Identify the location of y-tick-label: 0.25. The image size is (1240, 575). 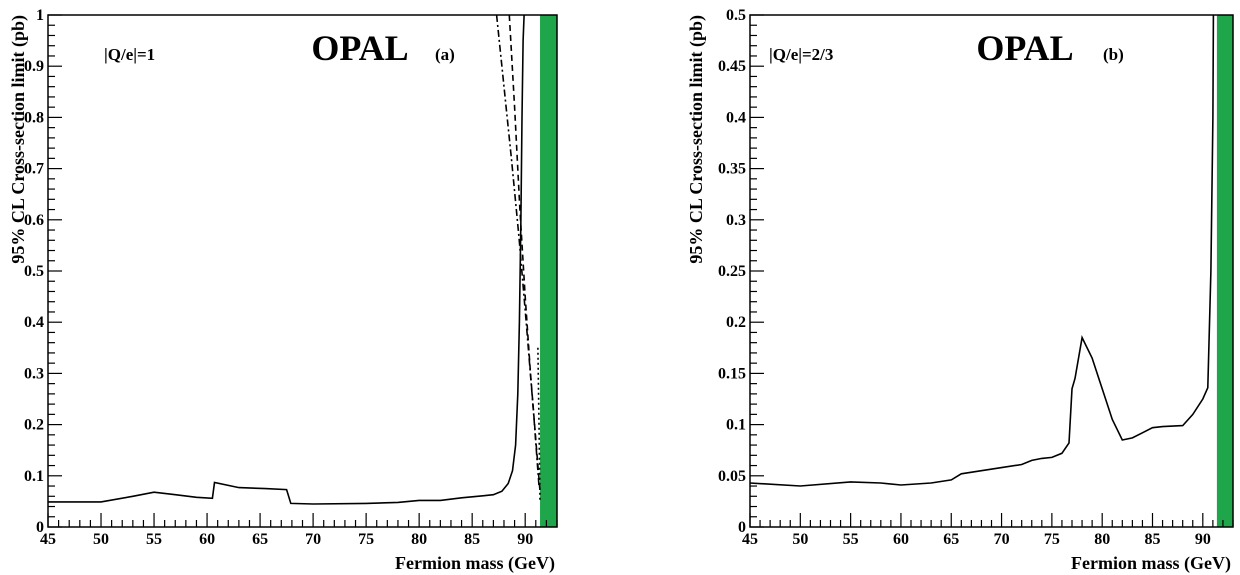
(732, 271).